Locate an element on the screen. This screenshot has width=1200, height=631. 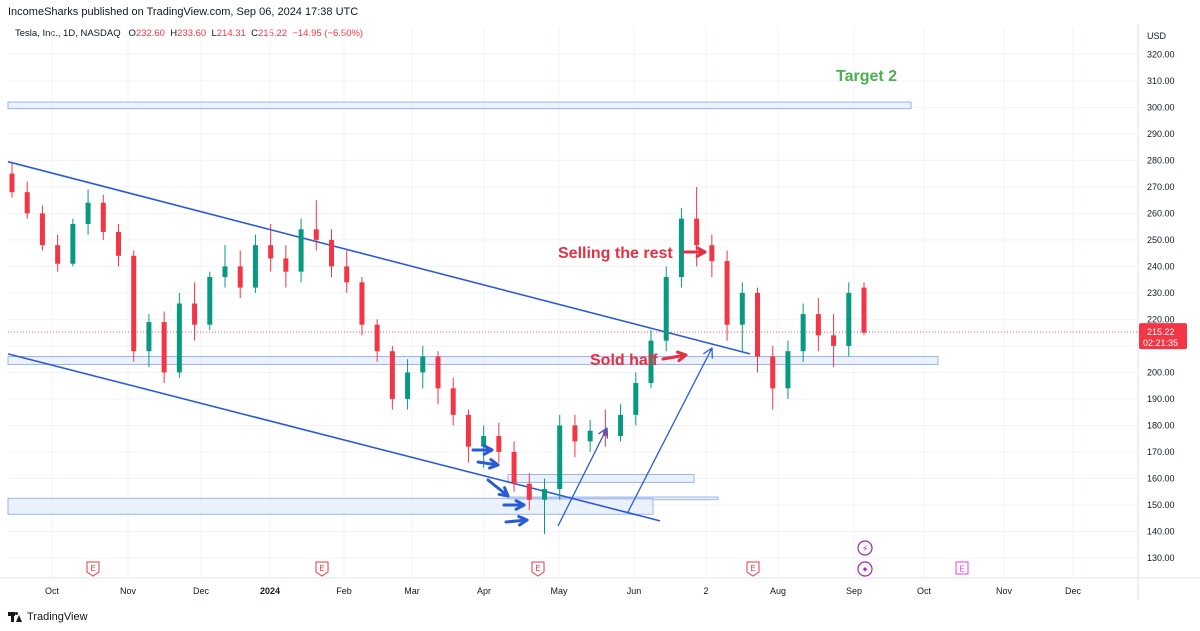
time-tick-label: 2024 is located at coordinates (270, 591).